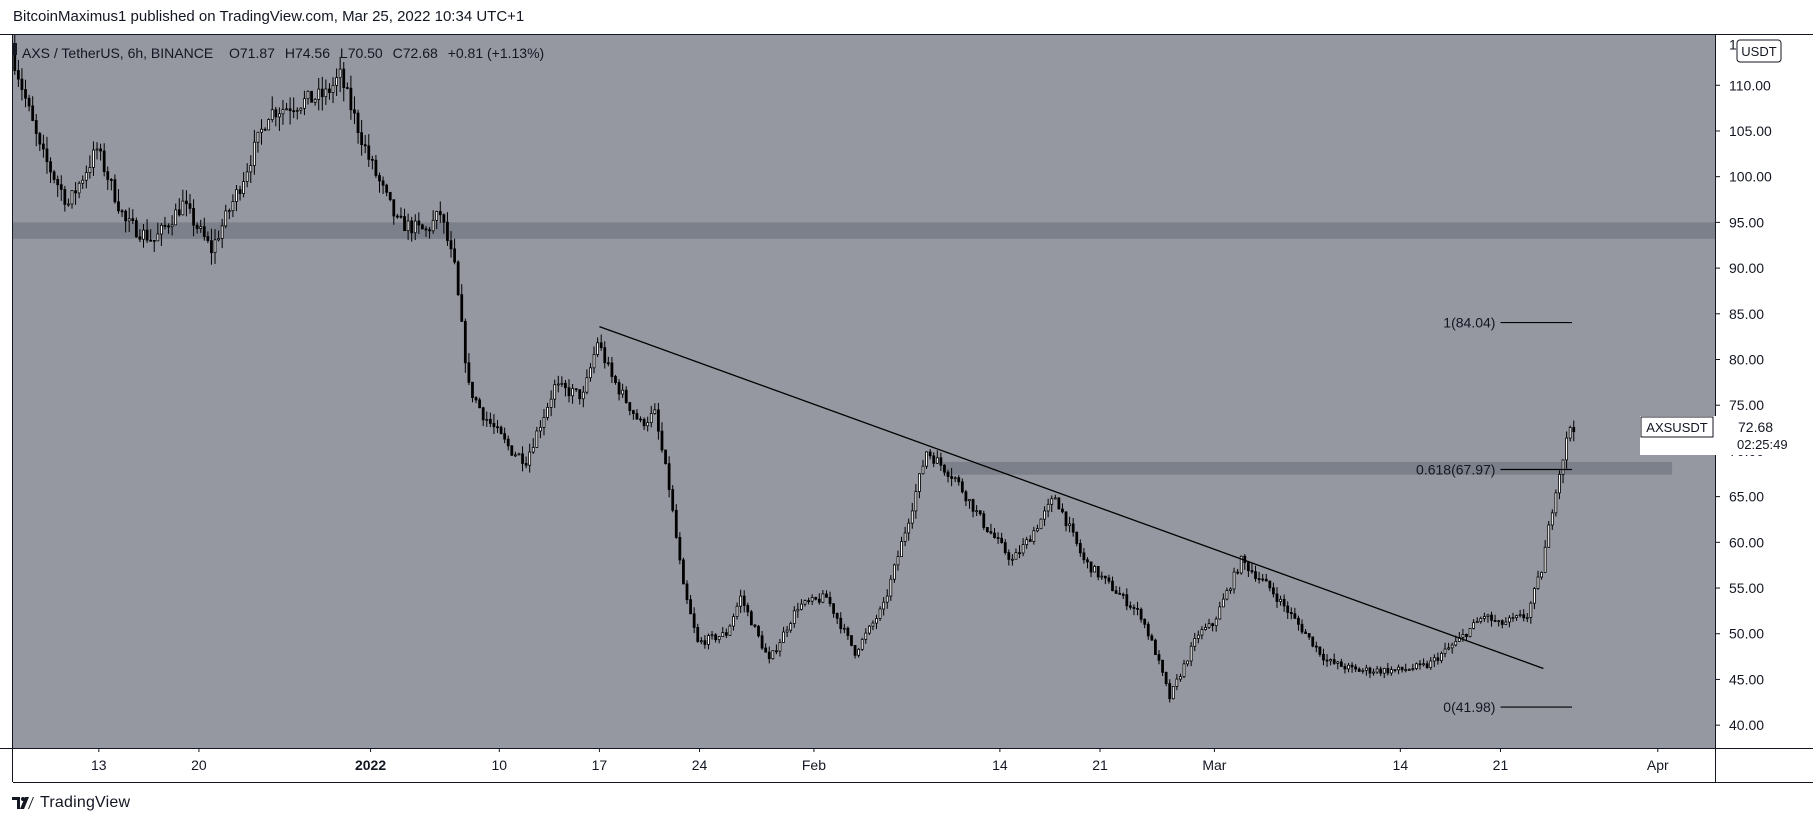 The height and width of the screenshot is (826, 1813). What do you see at coordinates (1759, 51) in the screenshot?
I see `currency-badge: USDT` at bounding box center [1759, 51].